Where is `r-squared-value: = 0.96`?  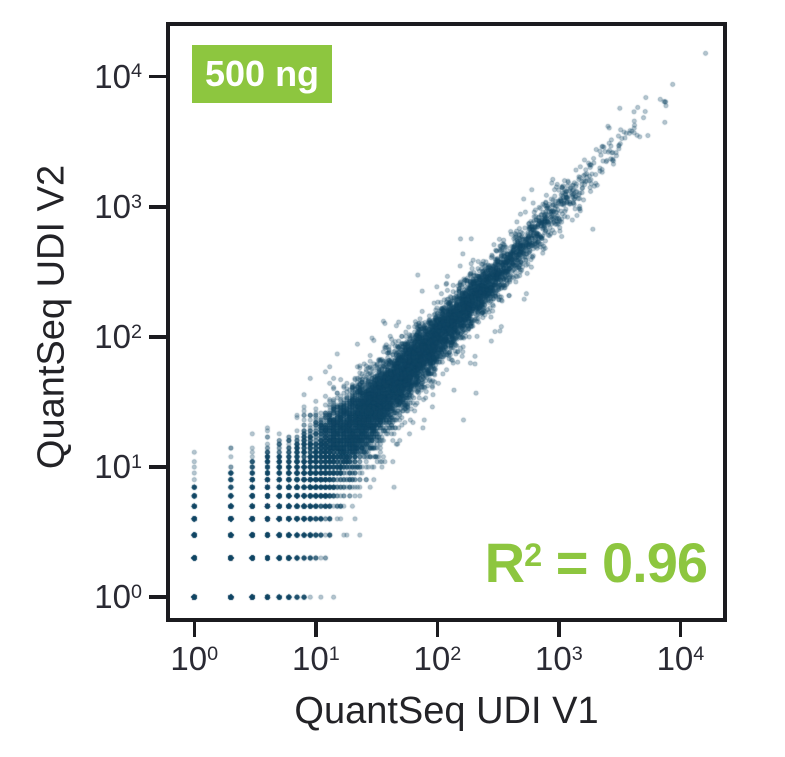
r-squared-value: = 0.96 is located at coordinates (624, 562).